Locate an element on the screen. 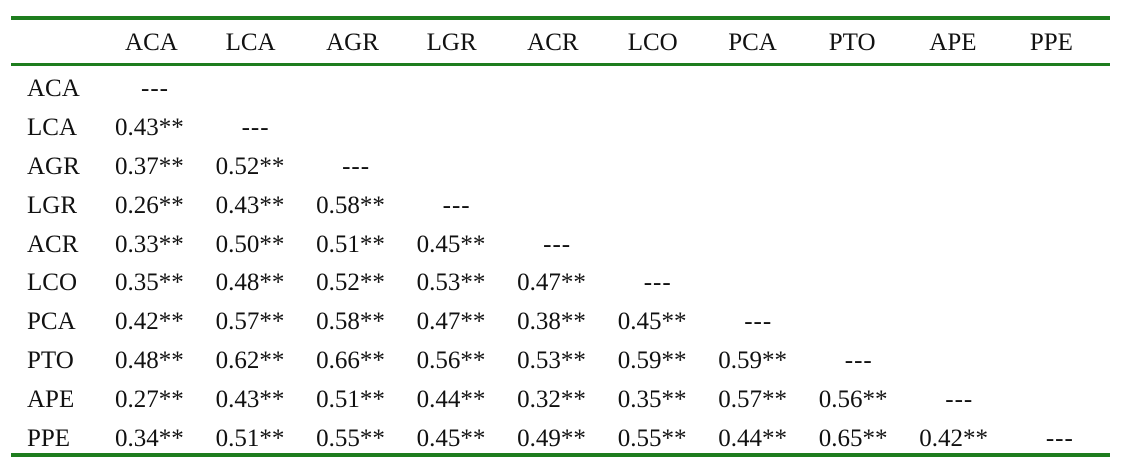  correlation-cell: 0.65** is located at coordinates (853, 438).